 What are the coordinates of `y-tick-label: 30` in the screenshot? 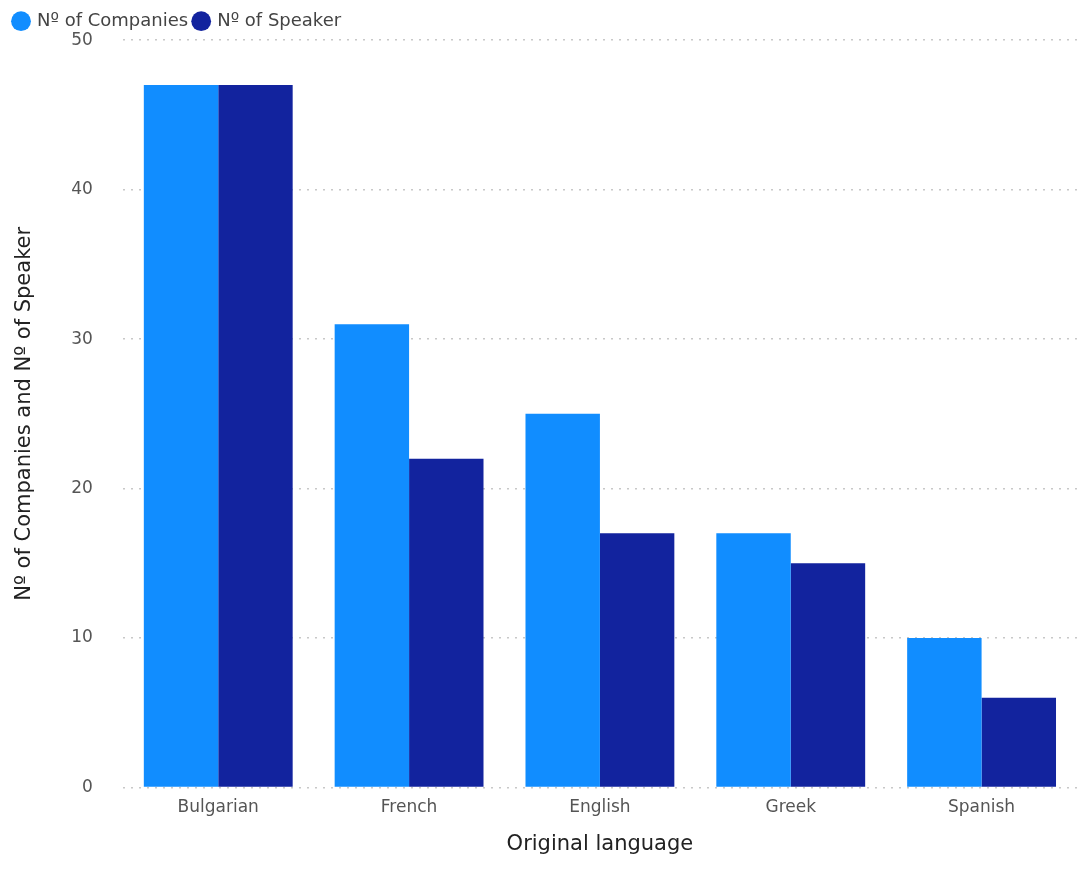 It's located at (82, 337).